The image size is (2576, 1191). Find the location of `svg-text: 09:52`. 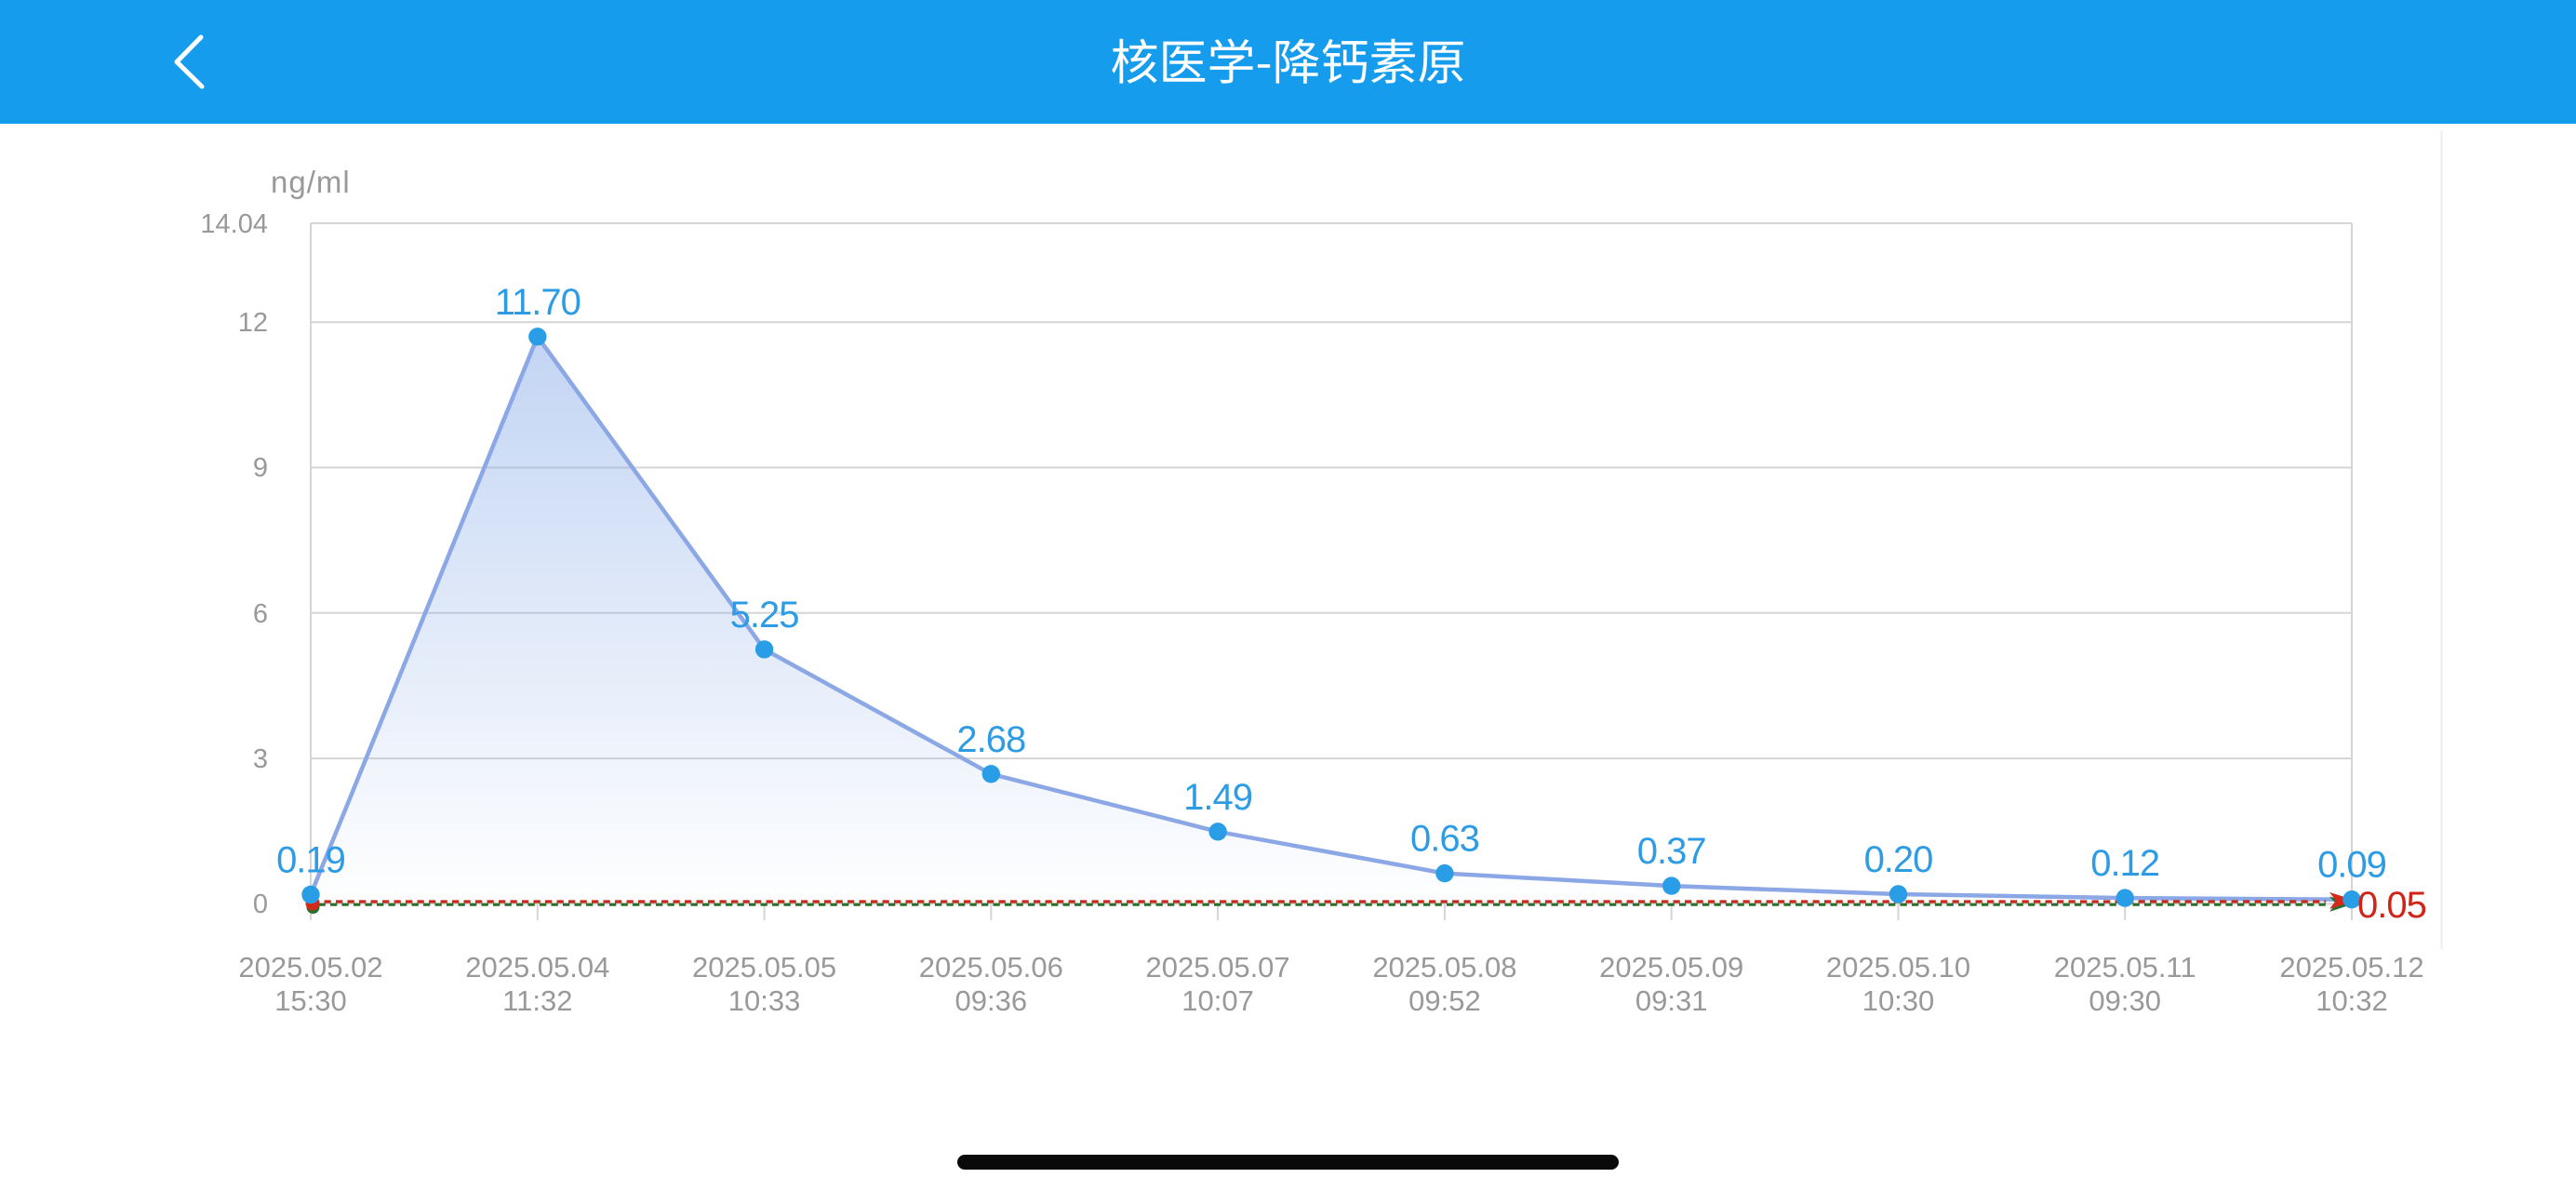

svg-text: 09:52 is located at coordinates (1444, 1000).